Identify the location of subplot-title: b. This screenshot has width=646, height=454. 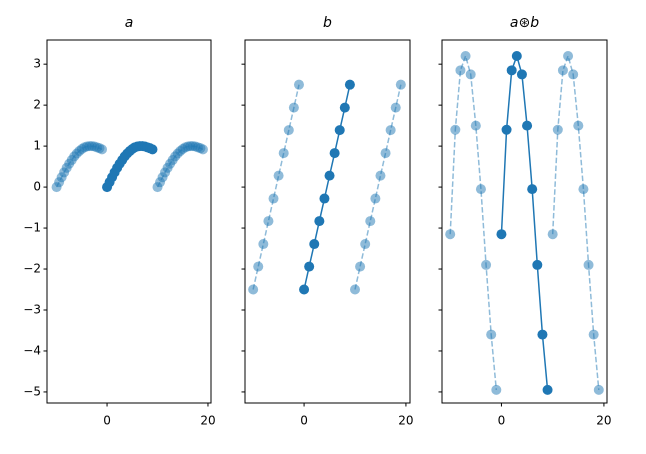
(327, 23).